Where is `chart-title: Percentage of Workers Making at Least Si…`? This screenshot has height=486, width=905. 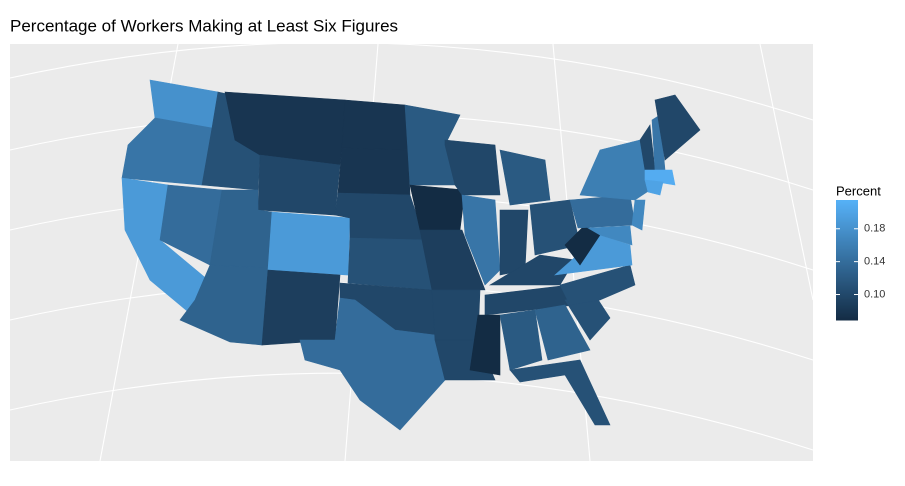
chart-title: Percentage of Workers Making at Least Si… is located at coordinates (204, 25).